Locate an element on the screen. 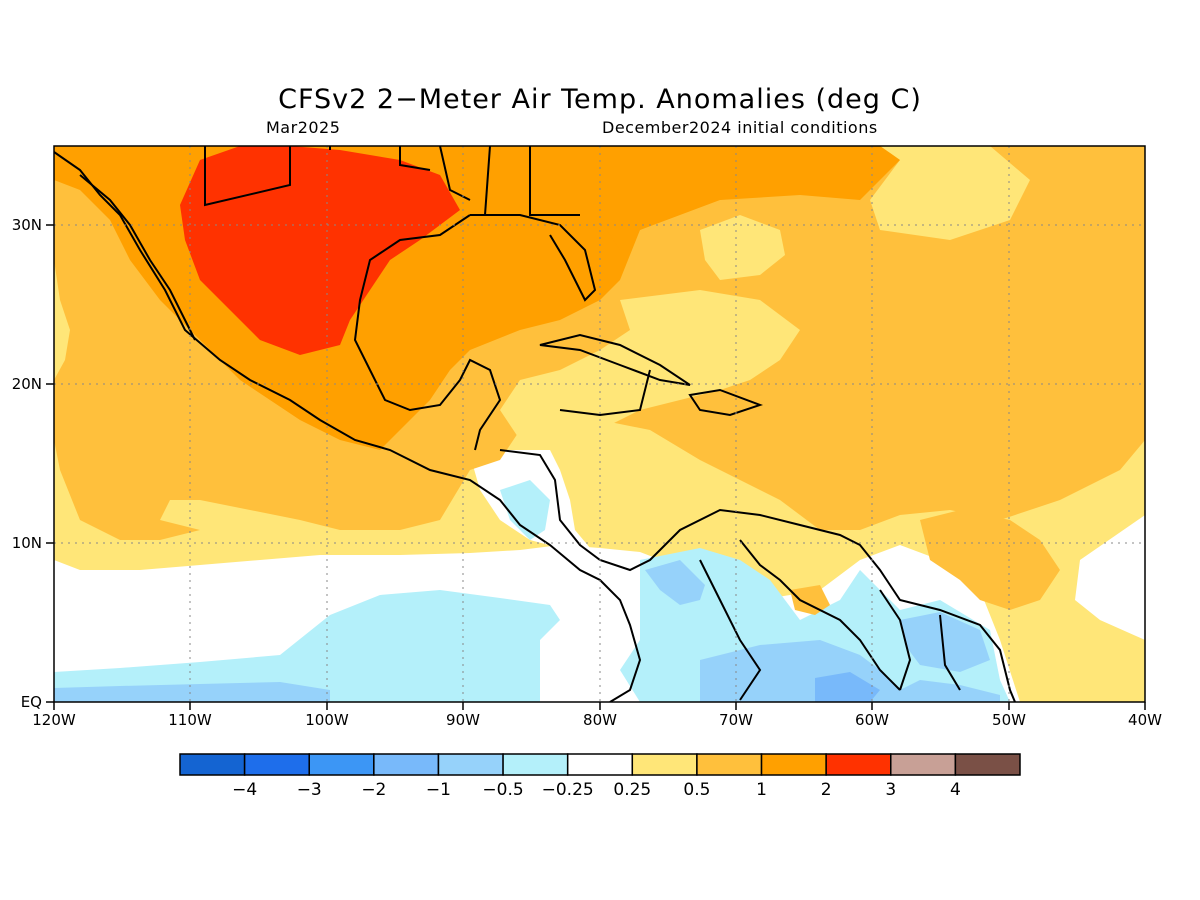 The width and height of the screenshot is (1200, 900). initial-conditions: December2024 initial conditions is located at coordinates (740, 127).